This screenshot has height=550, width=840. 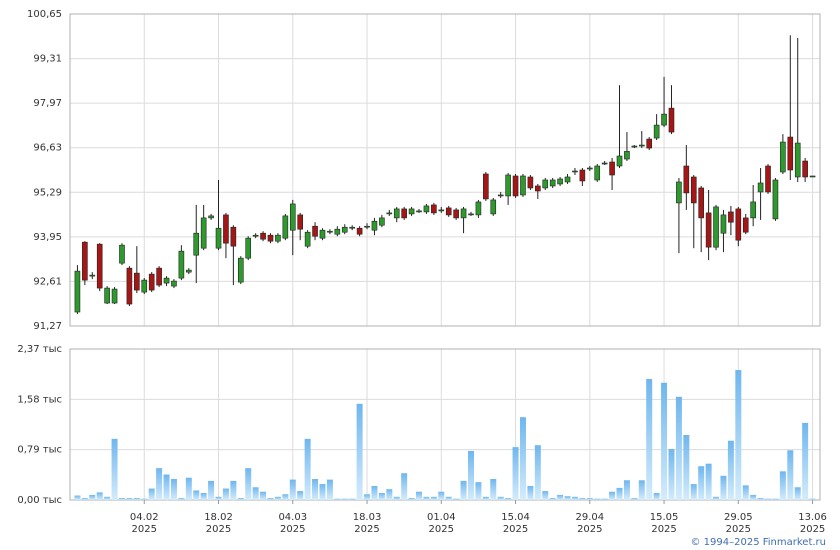 I want to click on y-tick-label: 0,00 тыс, so click(x=39, y=500).